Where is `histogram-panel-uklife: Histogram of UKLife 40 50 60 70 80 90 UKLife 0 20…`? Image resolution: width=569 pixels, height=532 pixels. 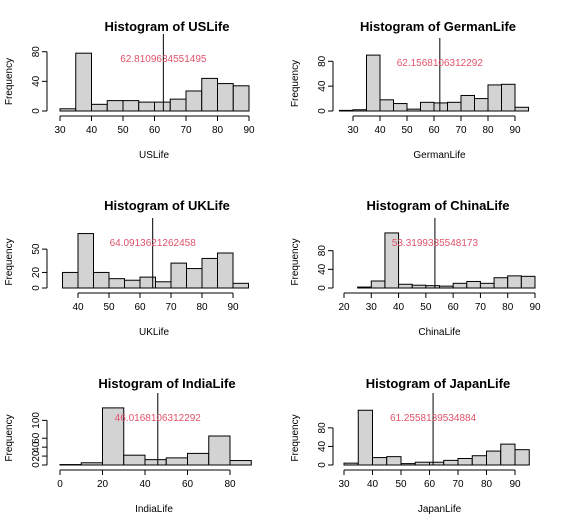 histogram-panel-uklife: Histogram of UKLife 40 50 60 70 80 90 UKLife 0 20… is located at coordinates (126, 268).